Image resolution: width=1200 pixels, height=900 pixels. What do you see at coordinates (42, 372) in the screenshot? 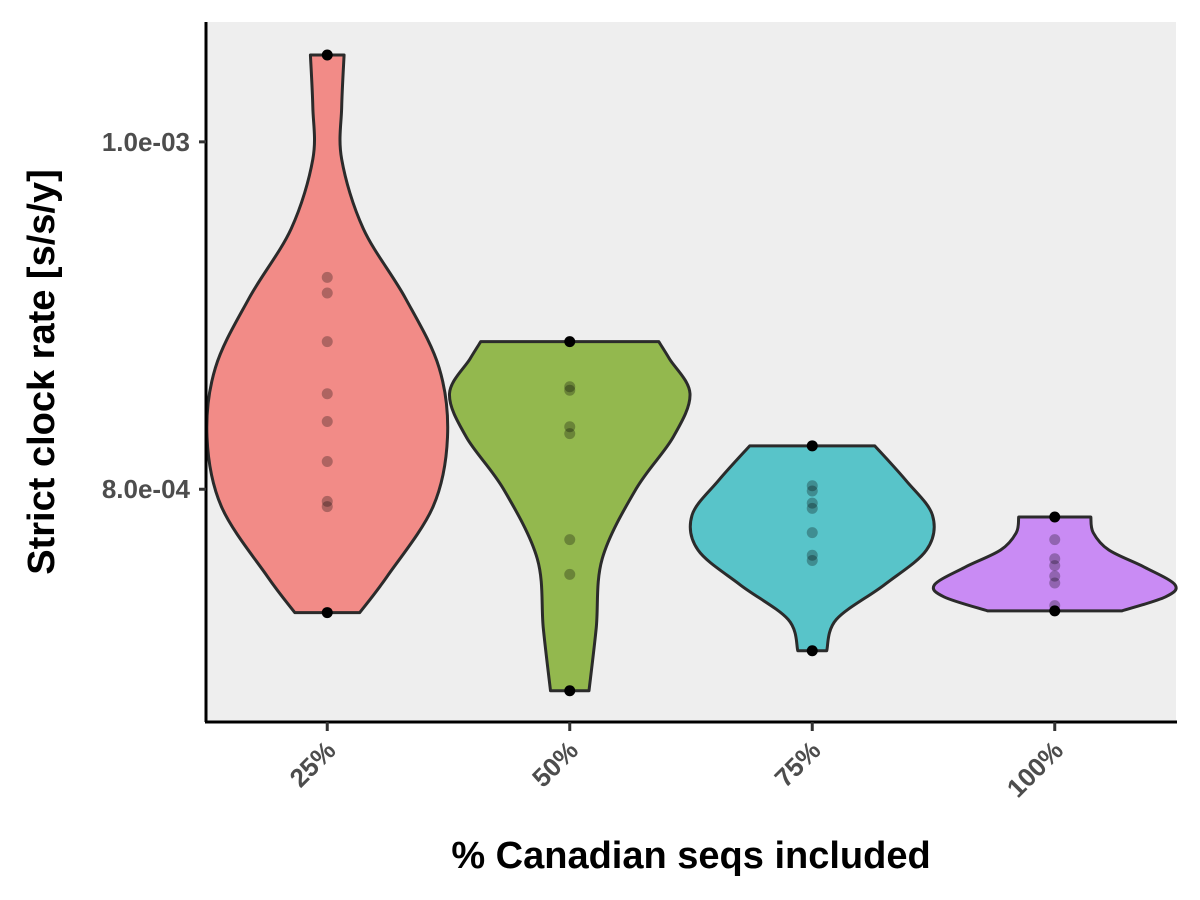
I see `y-axis-title: Strict clock rate [s/s/y]` at bounding box center [42, 372].